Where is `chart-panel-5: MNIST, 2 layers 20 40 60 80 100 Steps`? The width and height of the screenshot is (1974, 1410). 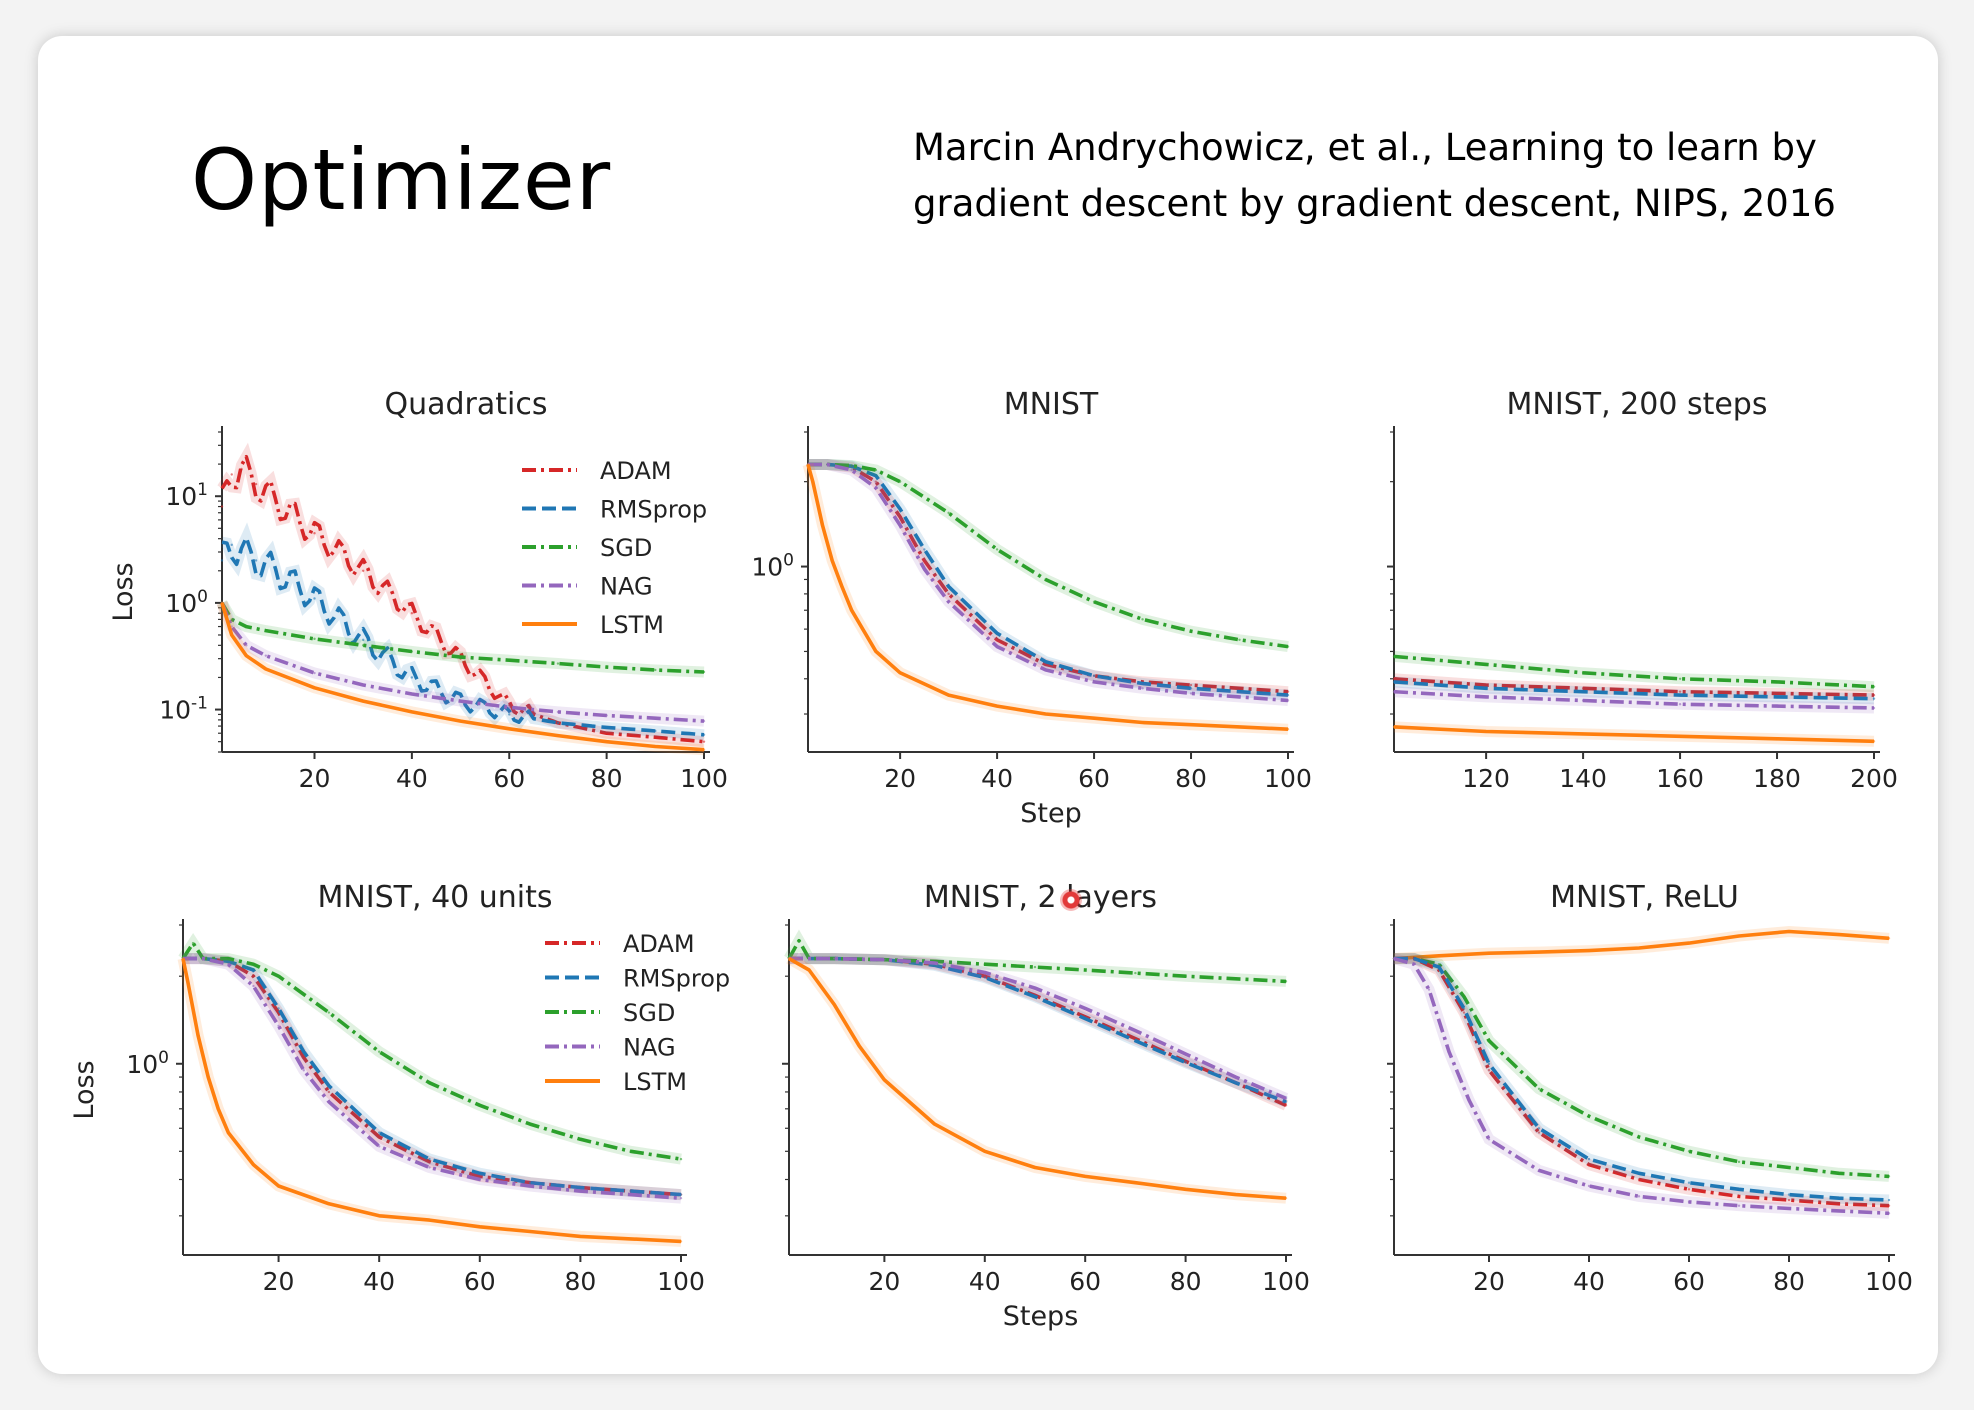
chart-panel-5: MNIST, 2 layers 20 40 60 80 100 Steps is located at coordinates (1046, 1106).